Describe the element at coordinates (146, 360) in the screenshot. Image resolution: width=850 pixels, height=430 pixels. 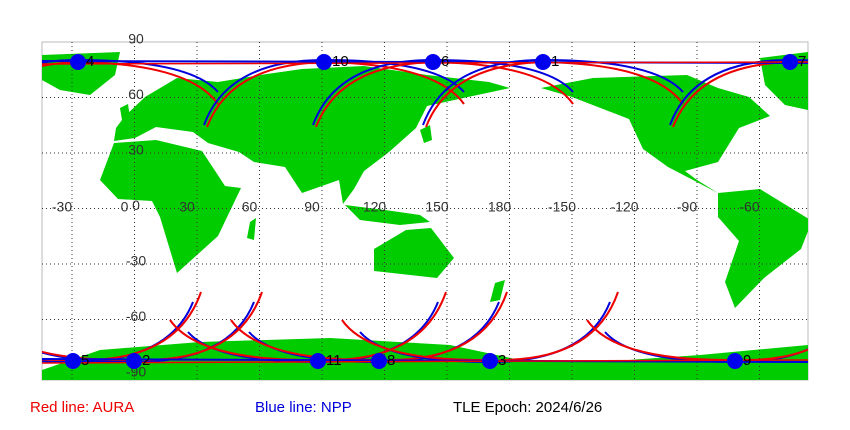
I see `satellite-label: 2` at that location.